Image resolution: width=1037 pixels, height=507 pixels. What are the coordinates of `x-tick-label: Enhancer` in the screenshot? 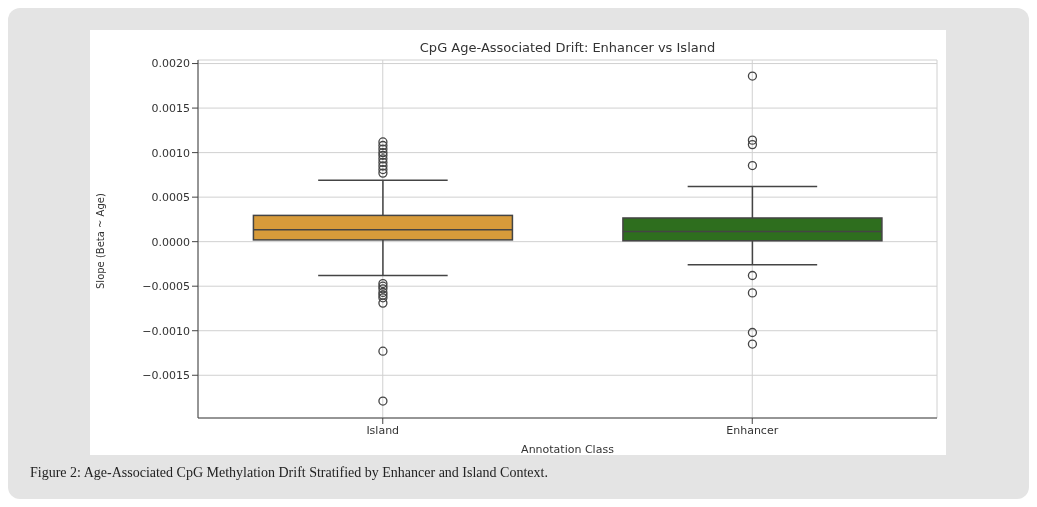 It's located at (752, 430).